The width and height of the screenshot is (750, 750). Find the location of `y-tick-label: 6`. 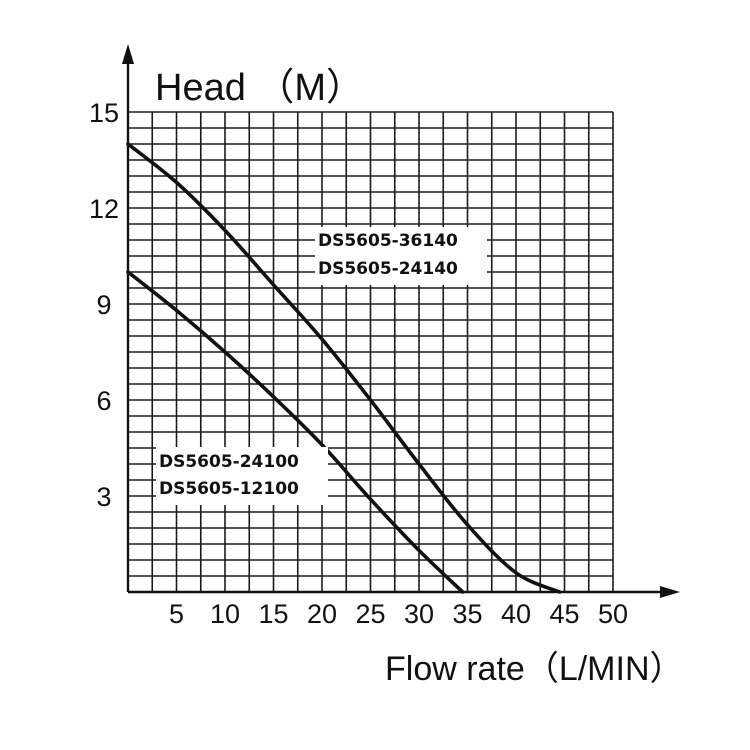

y-tick-label: 6 is located at coordinates (103, 401).